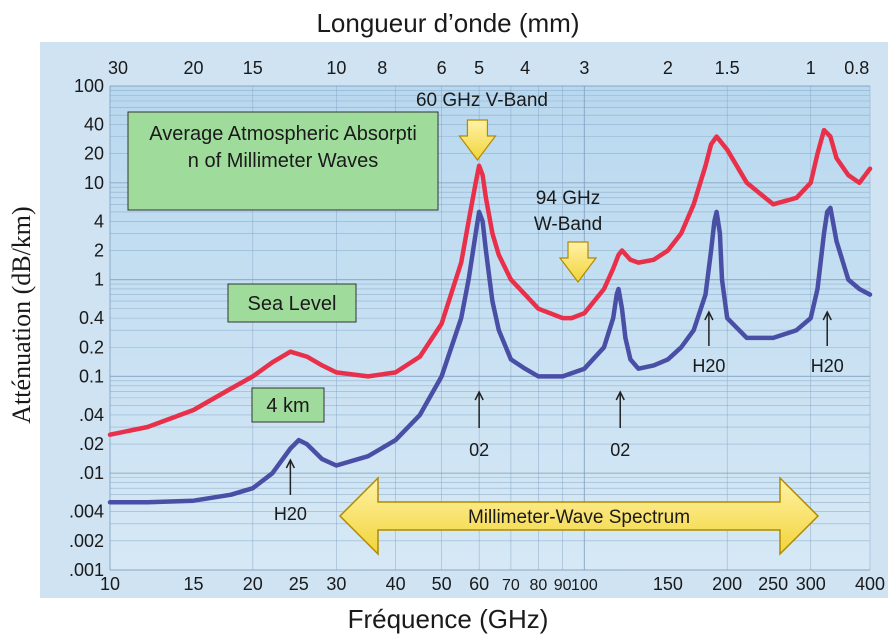 This screenshot has height=641, width=896. I want to click on y-tick-label: .004, so click(86, 512).